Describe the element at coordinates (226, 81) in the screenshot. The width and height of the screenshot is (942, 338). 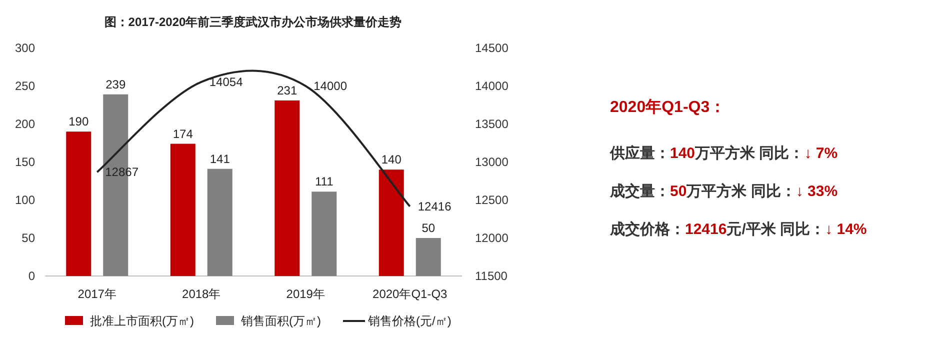
I see `data-label: 14054` at that location.